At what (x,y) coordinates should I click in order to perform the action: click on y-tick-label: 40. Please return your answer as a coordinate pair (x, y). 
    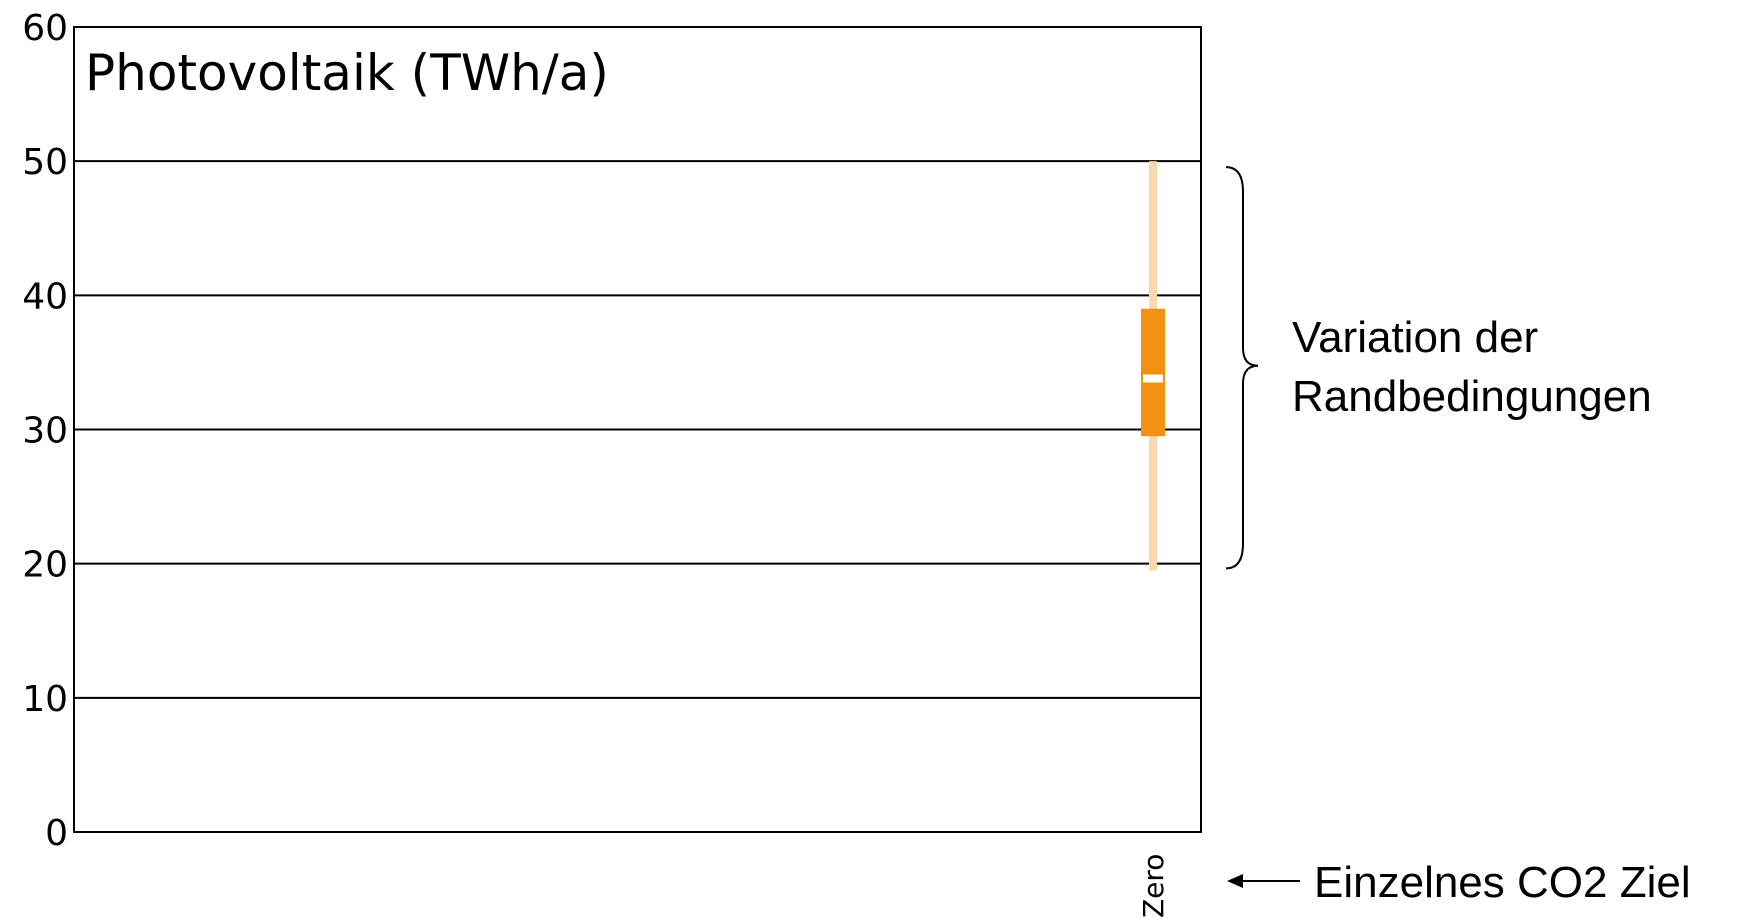
    Looking at the image, I should click on (45, 296).